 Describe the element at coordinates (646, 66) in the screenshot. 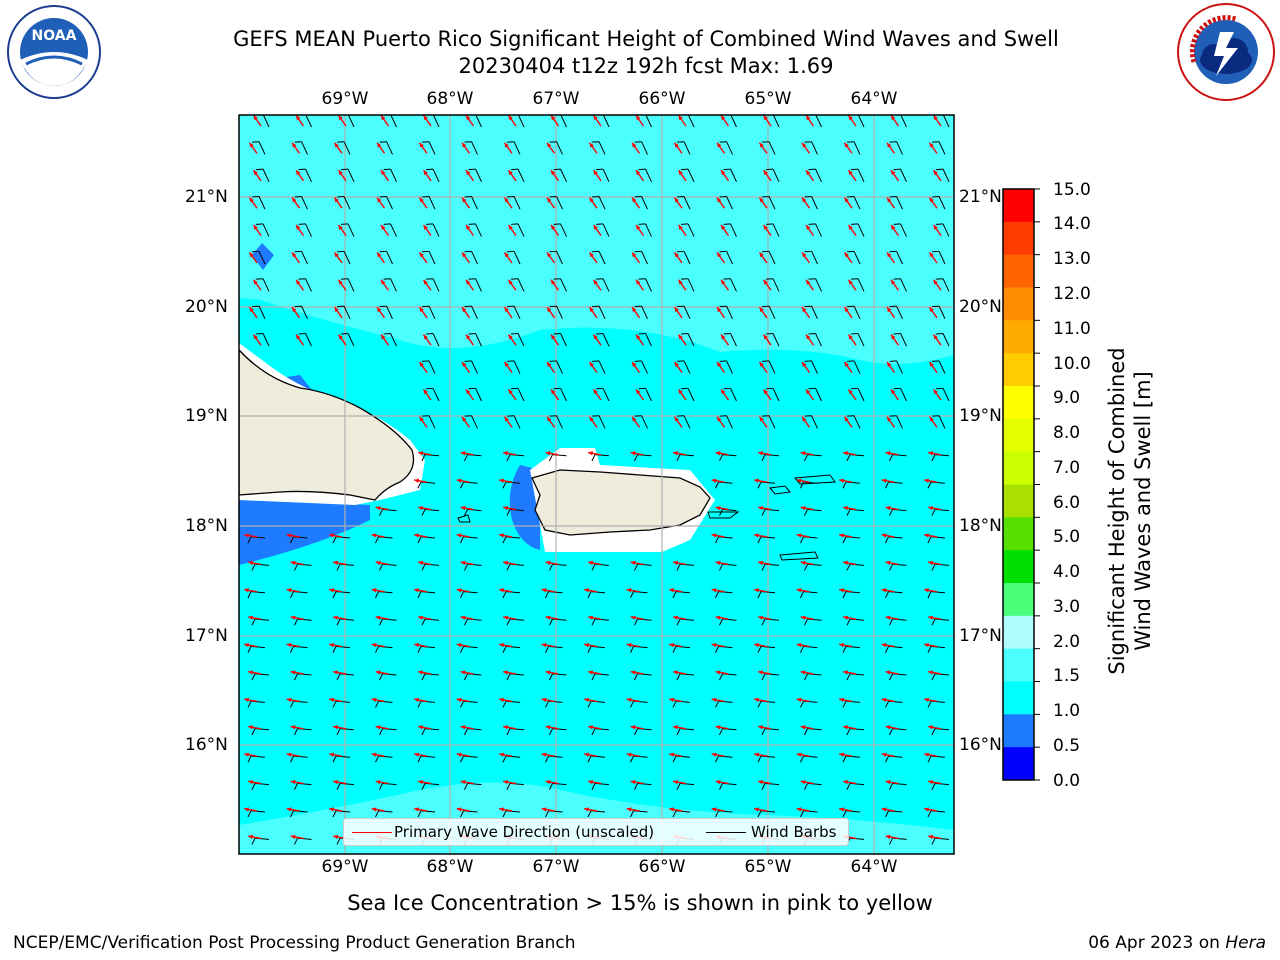

I see `chart-subtitle: 20230404 t12z 192h fcst Max: 1.69` at that location.